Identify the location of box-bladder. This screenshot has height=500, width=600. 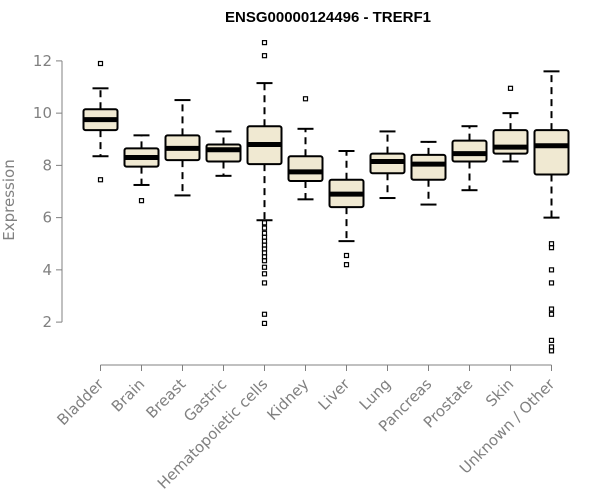
(100, 121).